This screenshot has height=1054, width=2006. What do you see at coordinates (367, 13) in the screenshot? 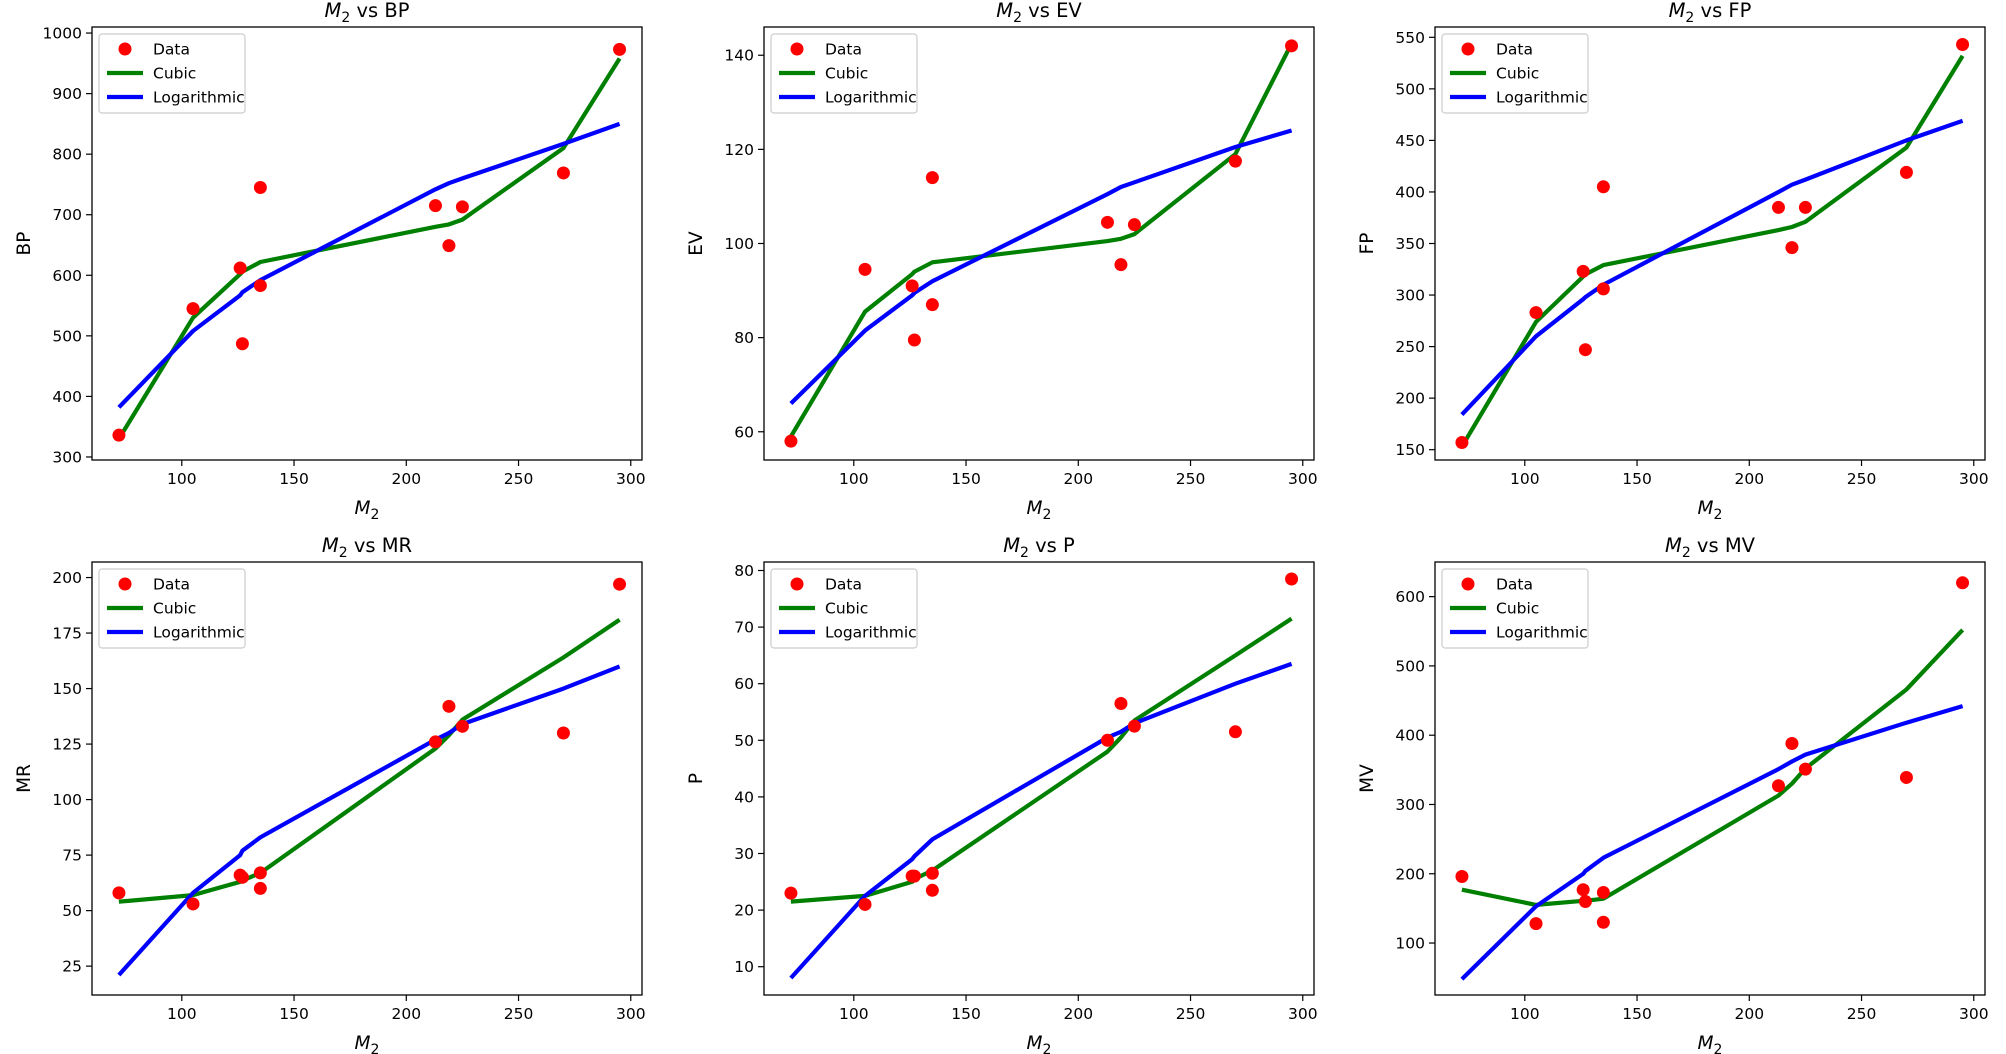
I see `chart-title: M2 vs BP` at bounding box center [367, 13].